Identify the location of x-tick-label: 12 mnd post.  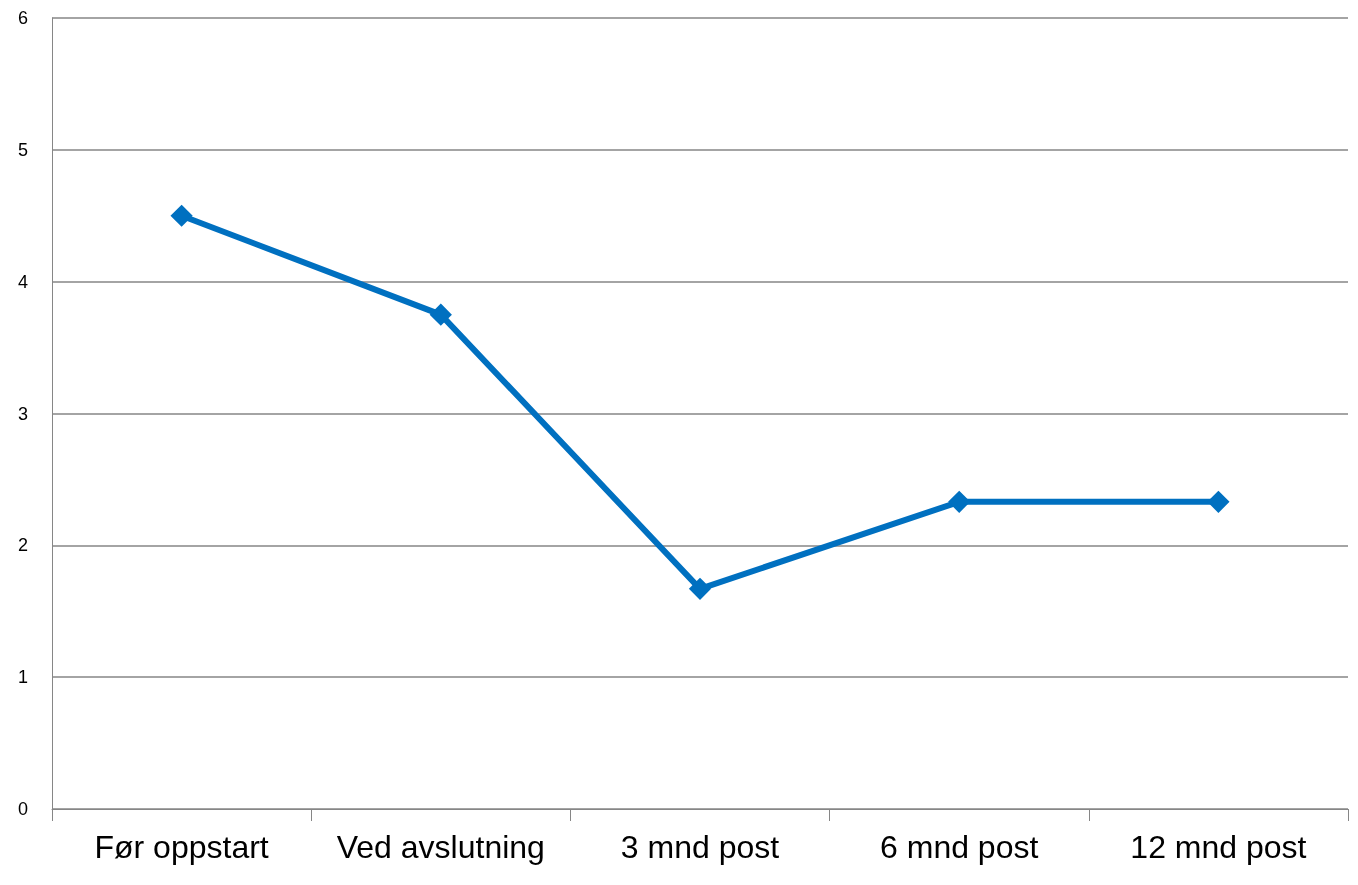
(1218, 847).